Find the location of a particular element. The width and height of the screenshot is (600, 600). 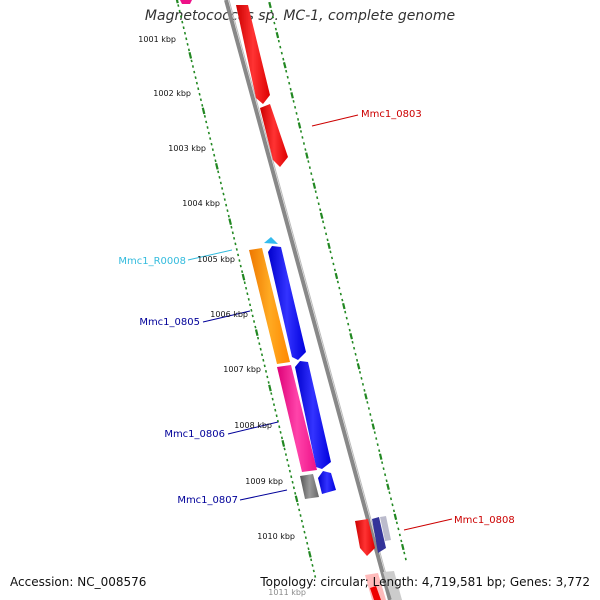

ruler-label-1007: 1007 kbp is located at coordinates (242, 369).